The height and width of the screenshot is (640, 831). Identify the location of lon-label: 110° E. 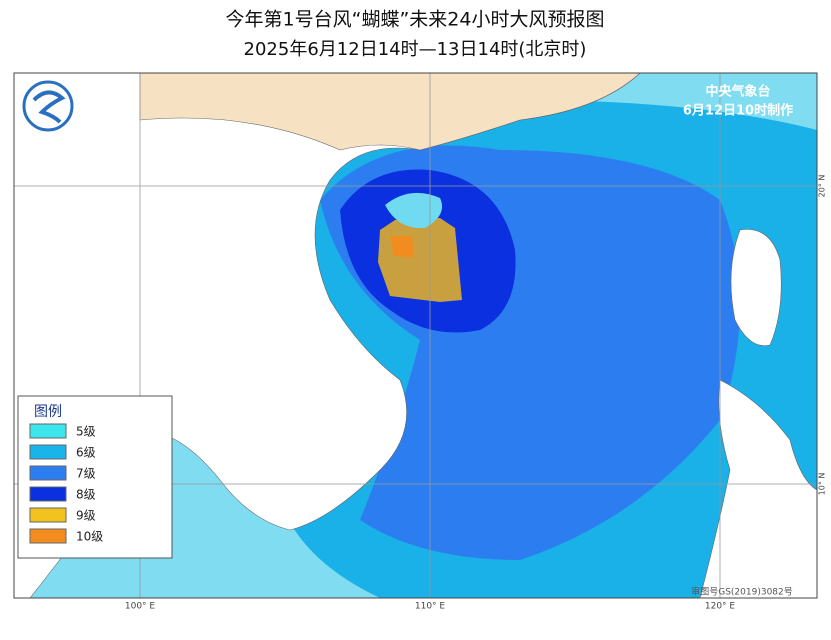
(430, 607).